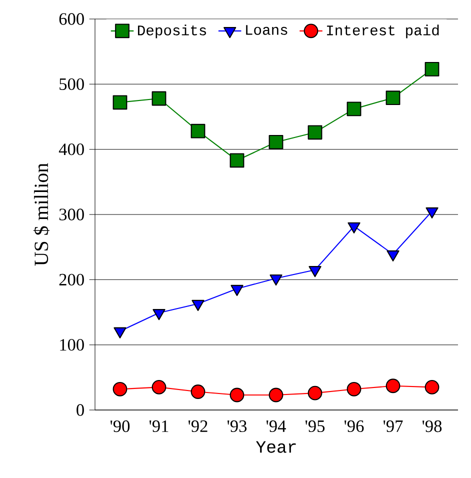  I want to click on y-tick-label: 300, so click(71, 214).